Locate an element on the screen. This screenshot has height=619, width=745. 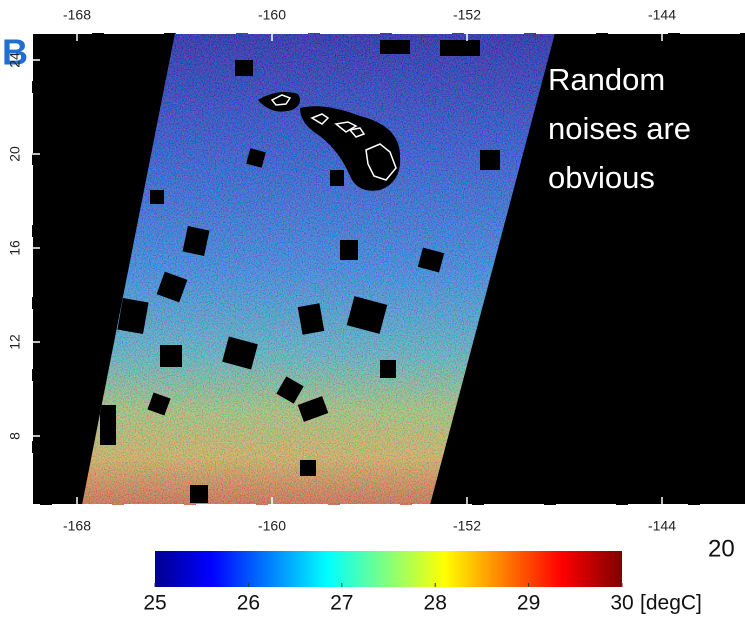
colorbar is located at coordinates (388, 569).